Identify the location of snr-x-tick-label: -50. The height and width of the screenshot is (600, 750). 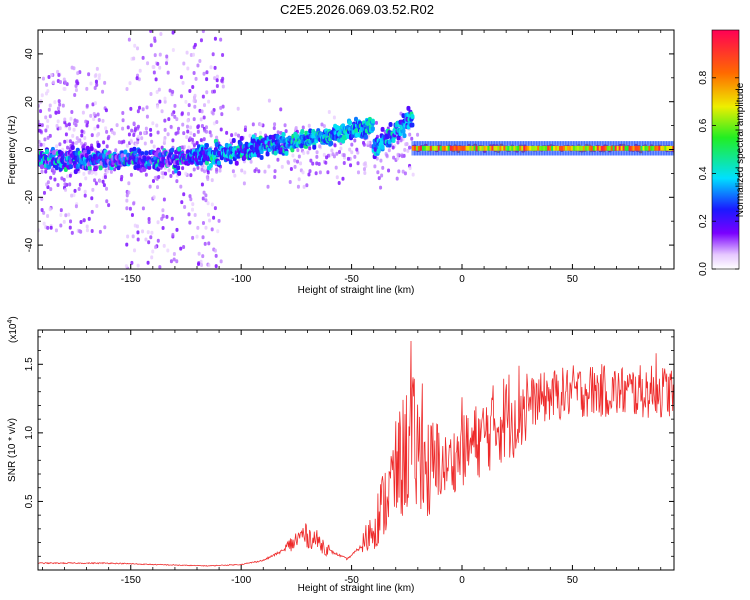
(351, 580).